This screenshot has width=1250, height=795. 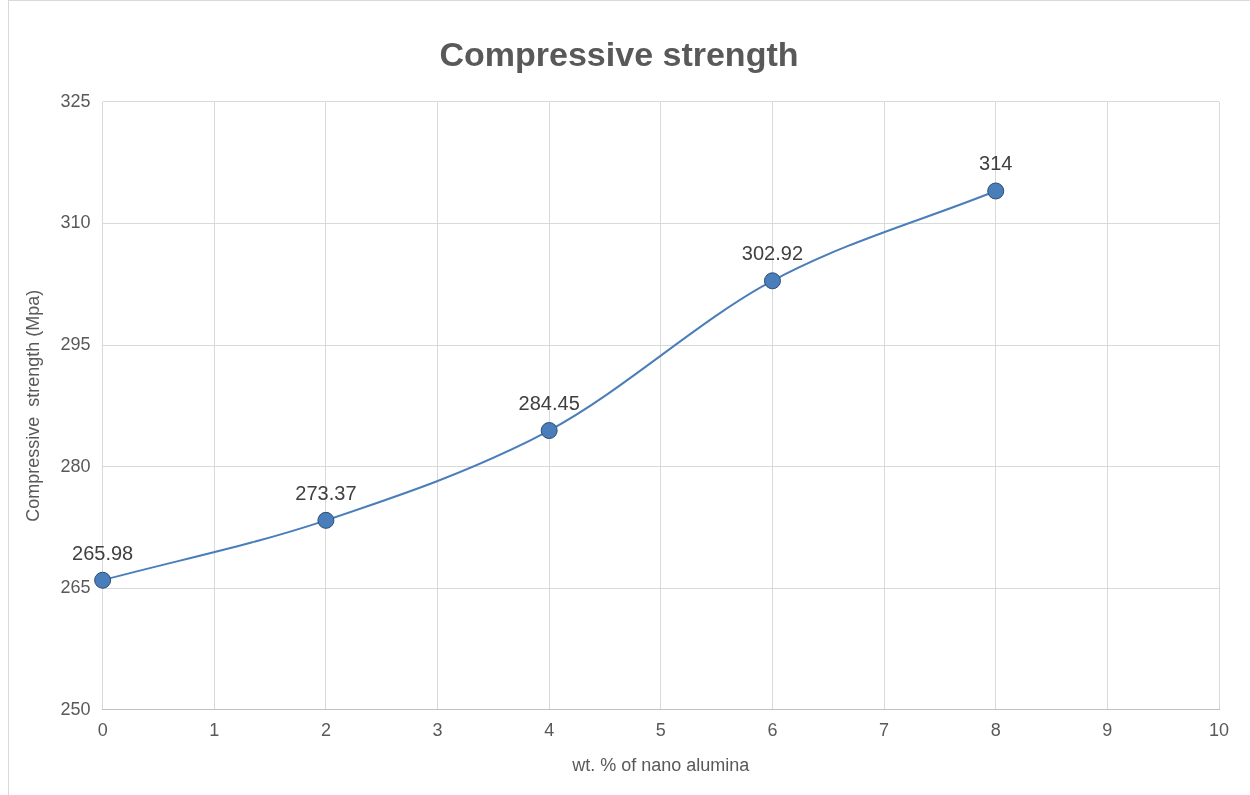 What do you see at coordinates (214, 729) in the screenshot?
I see `x-tick-label: 1` at bounding box center [214, 729].